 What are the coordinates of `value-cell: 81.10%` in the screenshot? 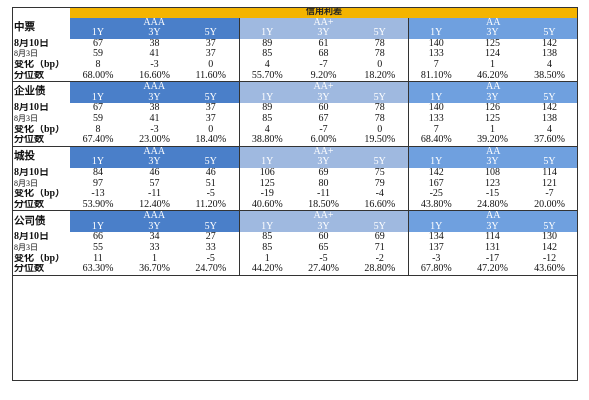 It's located at (435, 76).